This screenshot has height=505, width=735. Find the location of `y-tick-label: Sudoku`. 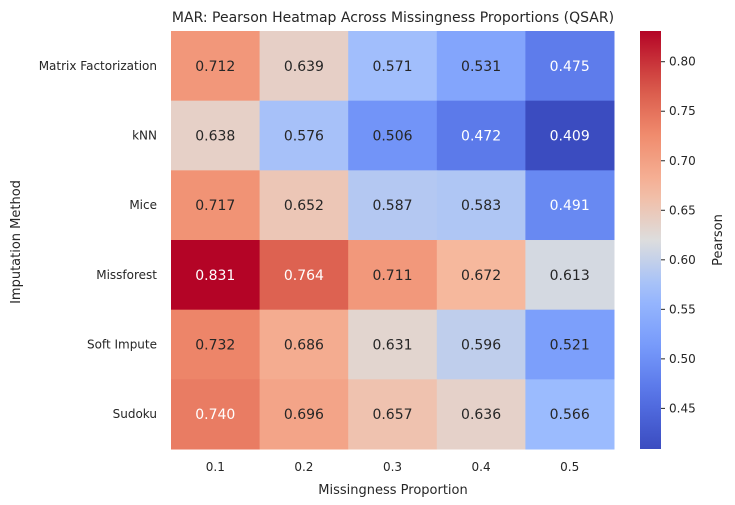

y-tick-label: Sudoku is located at coordinates (135, 414).